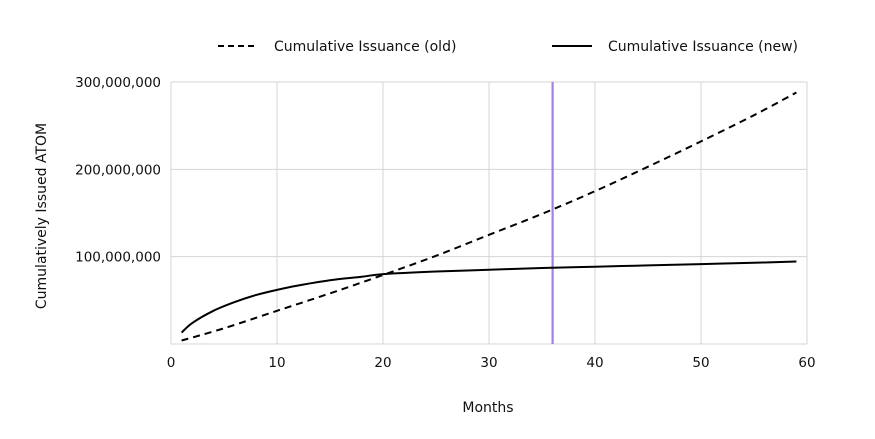 This screenshot has height=439, width=875. What do you see at coordinates (365, 47) in the screenshot?
I see `legend-label: Cumulative Issuance (old)` at bounding box center [365, 47].